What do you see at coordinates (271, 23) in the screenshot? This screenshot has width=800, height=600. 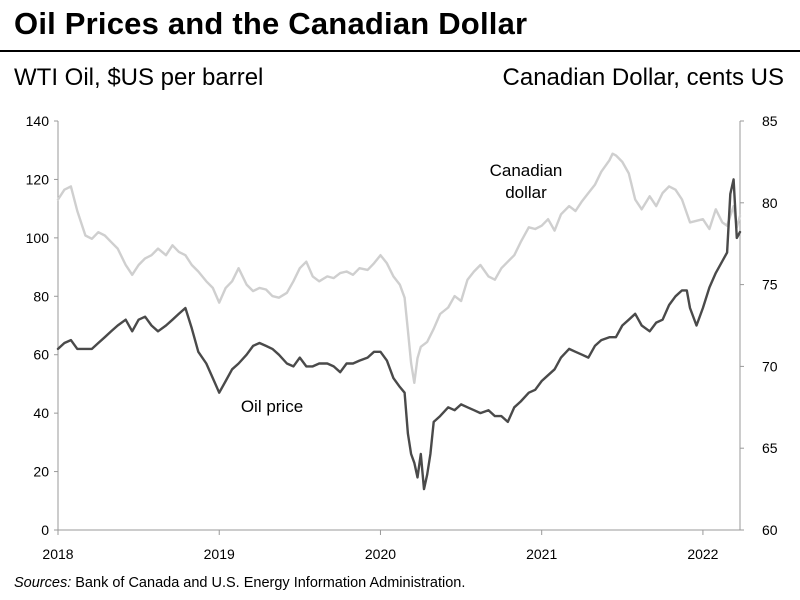 I see `chart-title: Oil Prices and the Canadian Dollar` at bounding box center [271, 23].